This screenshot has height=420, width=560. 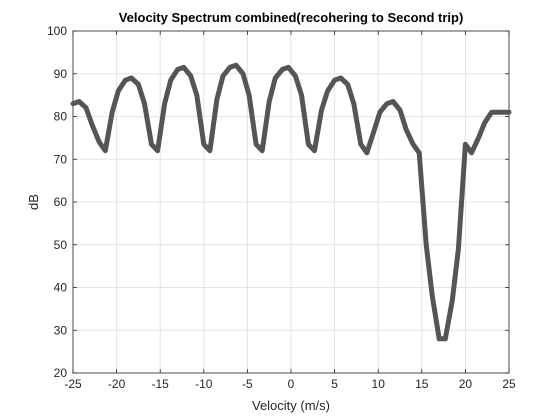 I want to click on y-tick-label: 90, so click(x=61, y=74).